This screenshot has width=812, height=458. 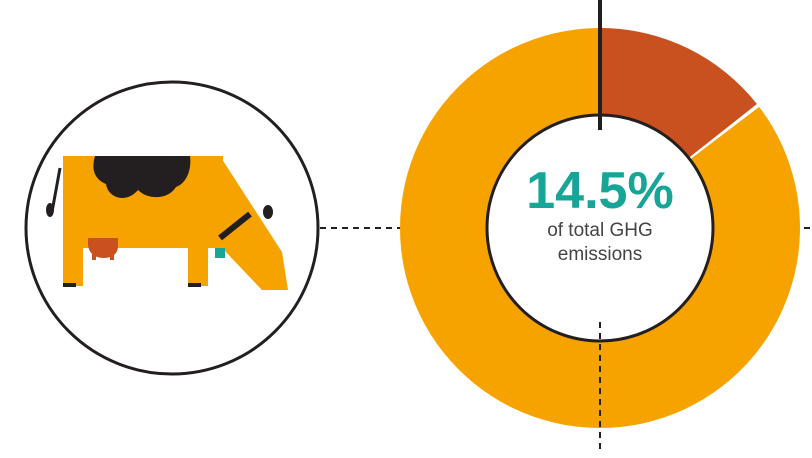 I want to click on center-mask, so click(x=600, y=247).